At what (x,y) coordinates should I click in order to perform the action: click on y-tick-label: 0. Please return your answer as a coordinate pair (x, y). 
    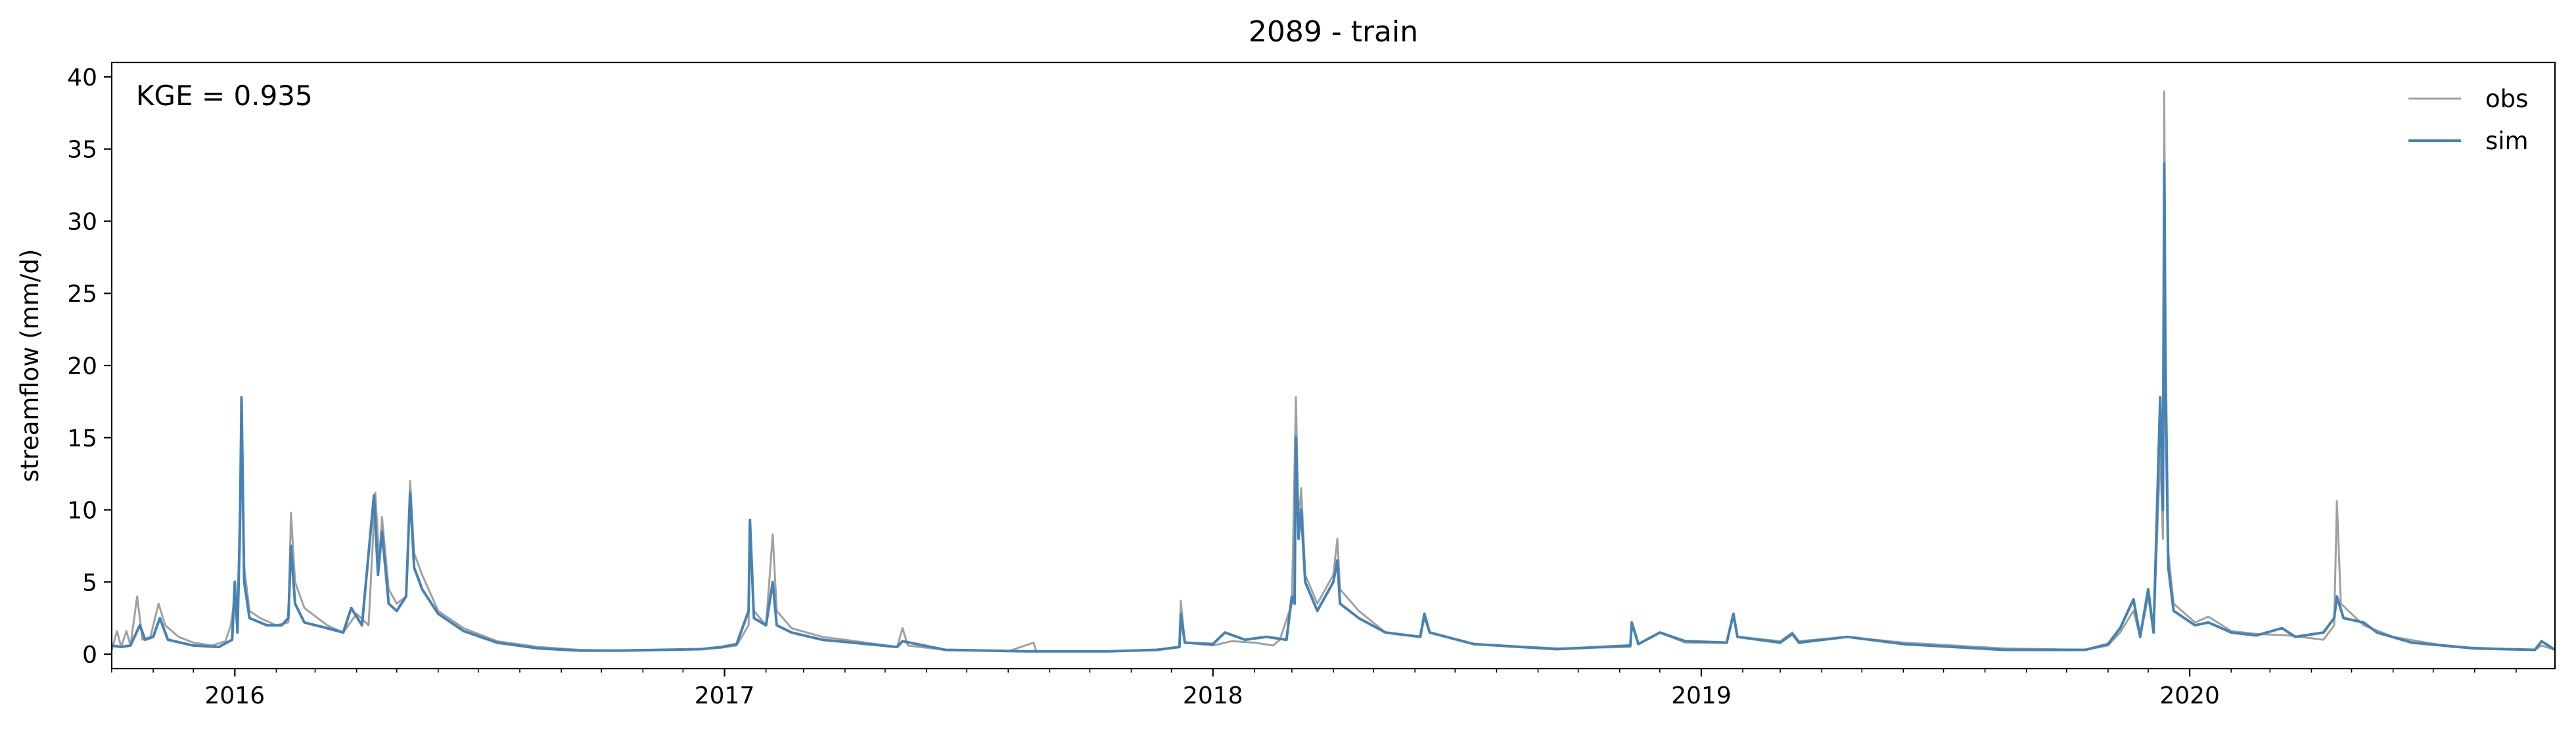
    Looking at the image, I should click on (90, 655).